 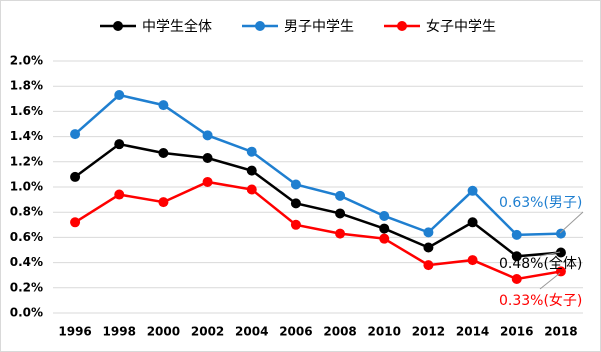 What do you see at coordinates (428, 332) in the screenshot?
I see `x-tick-label: 2012` at bounding box center [428, 332].